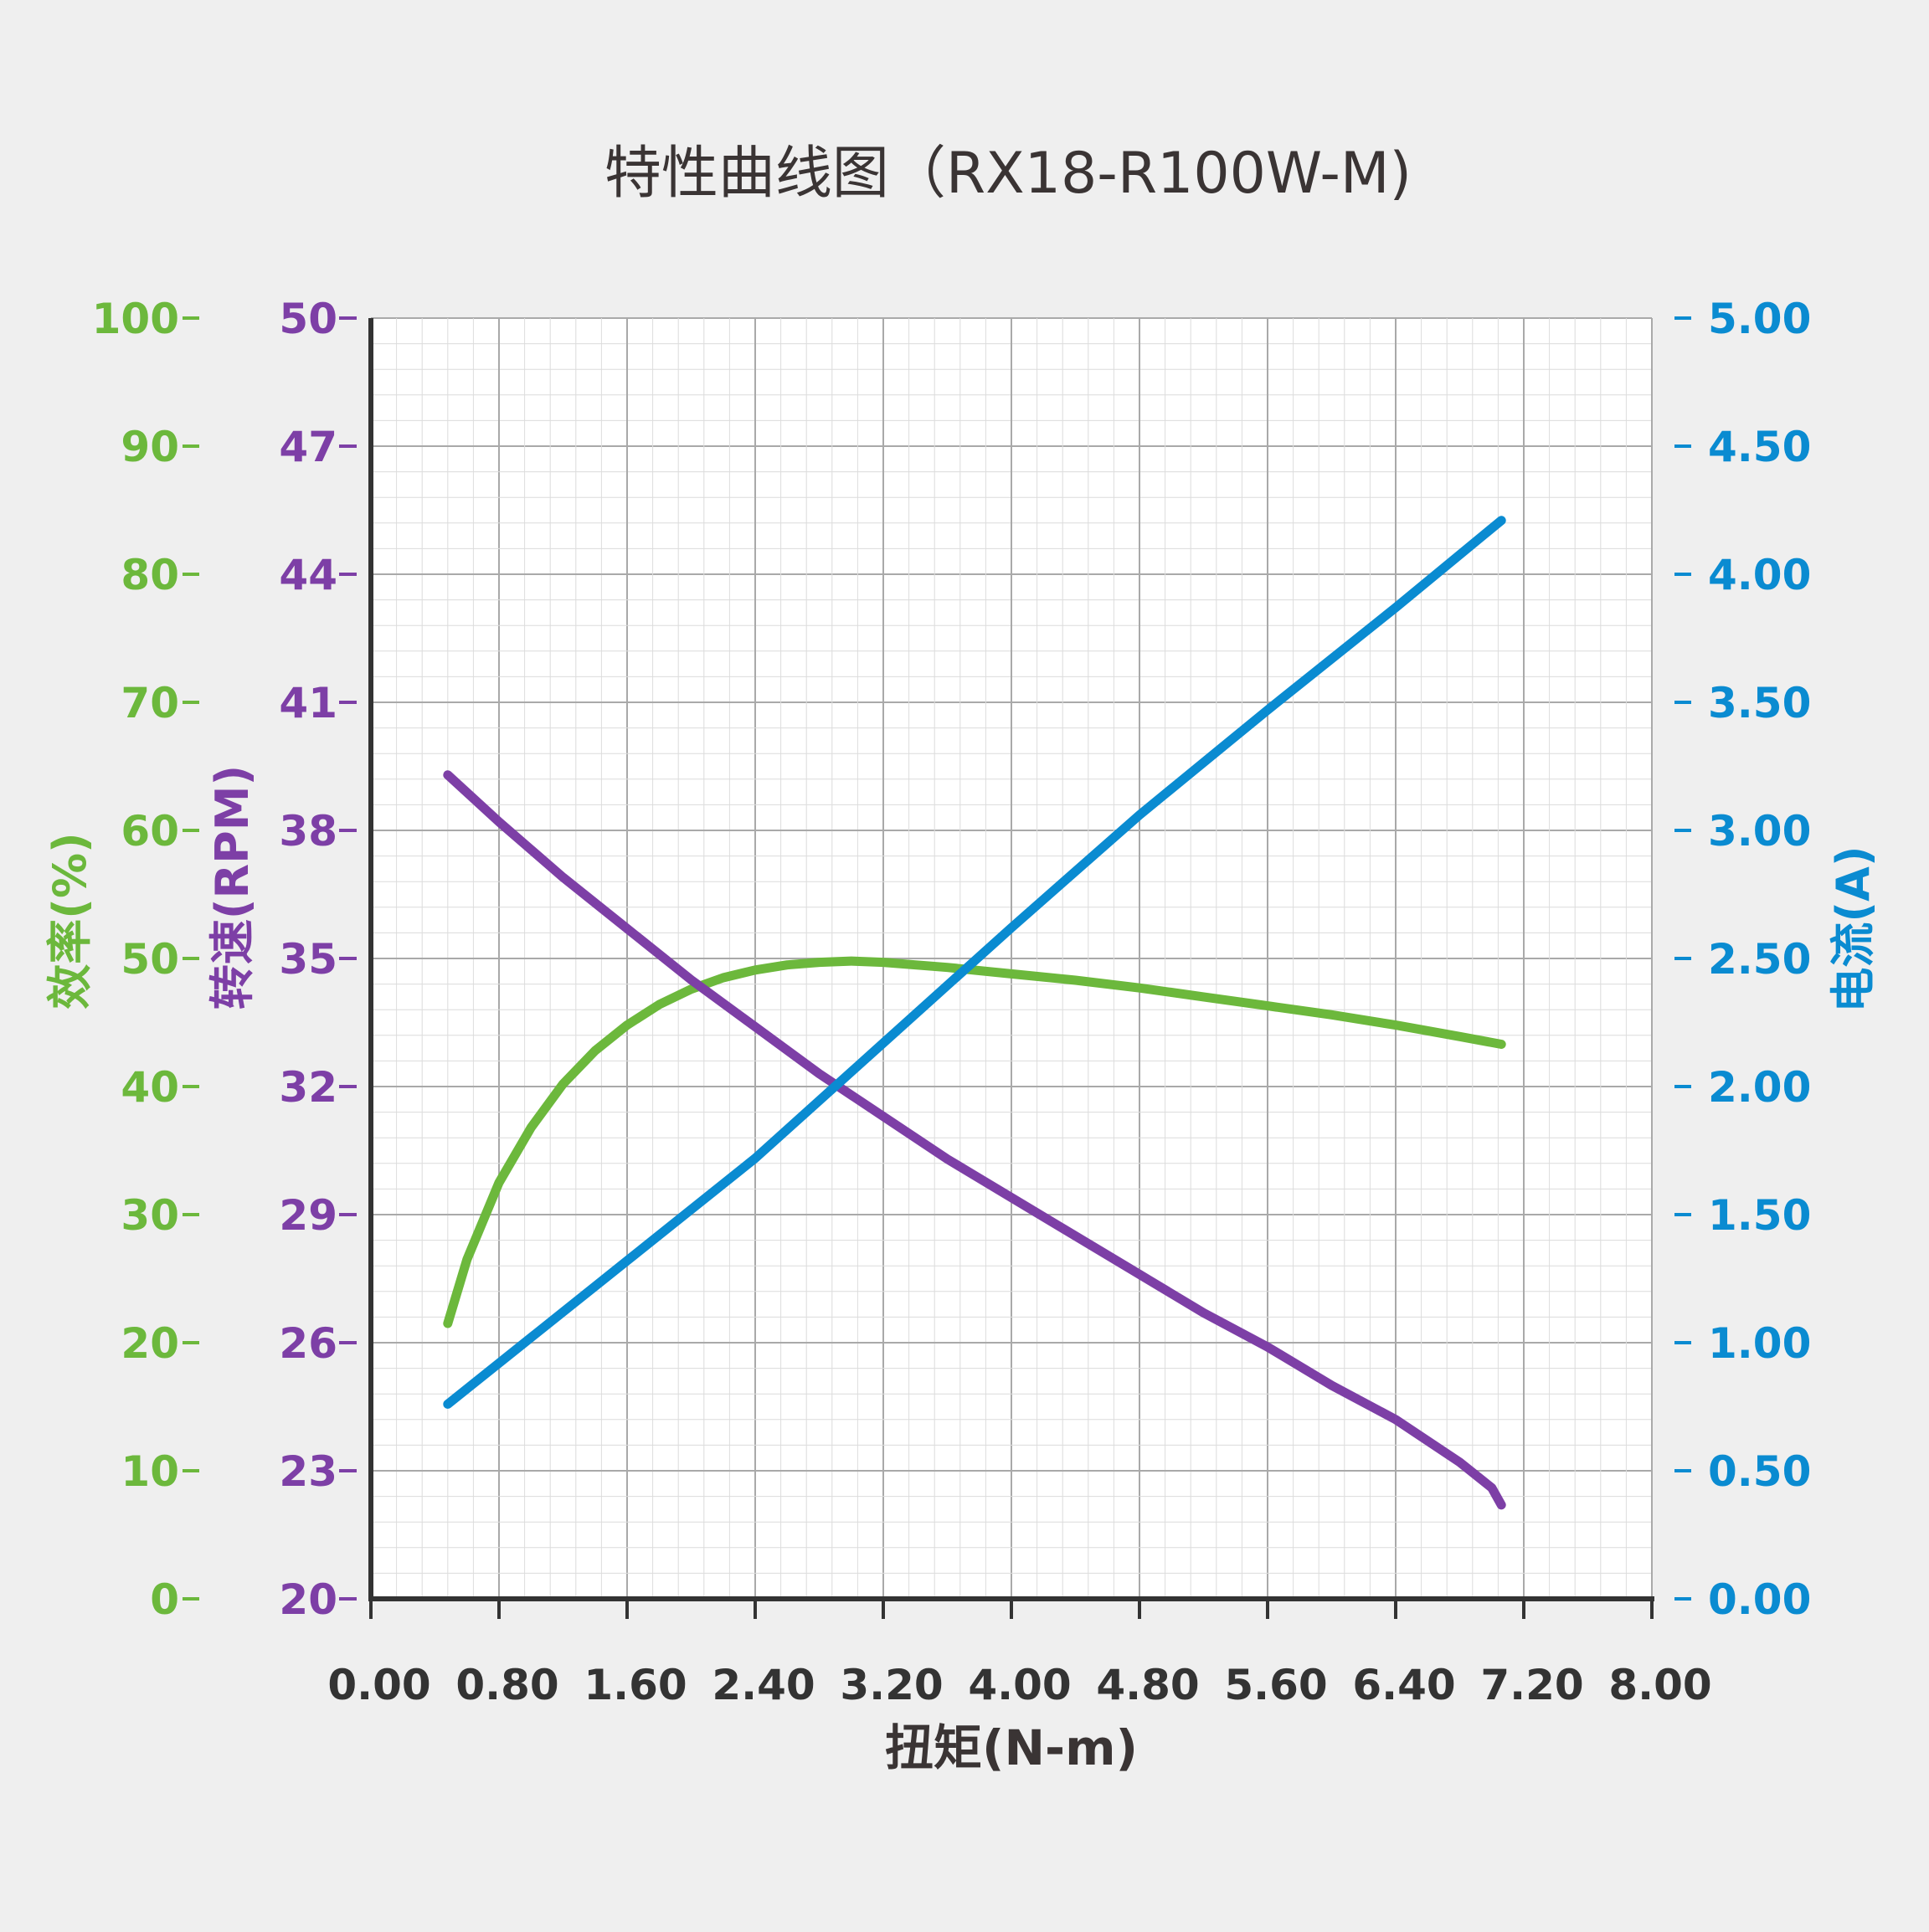  I want to click on efficiency-tick-label: 40, so click(150, 1087).